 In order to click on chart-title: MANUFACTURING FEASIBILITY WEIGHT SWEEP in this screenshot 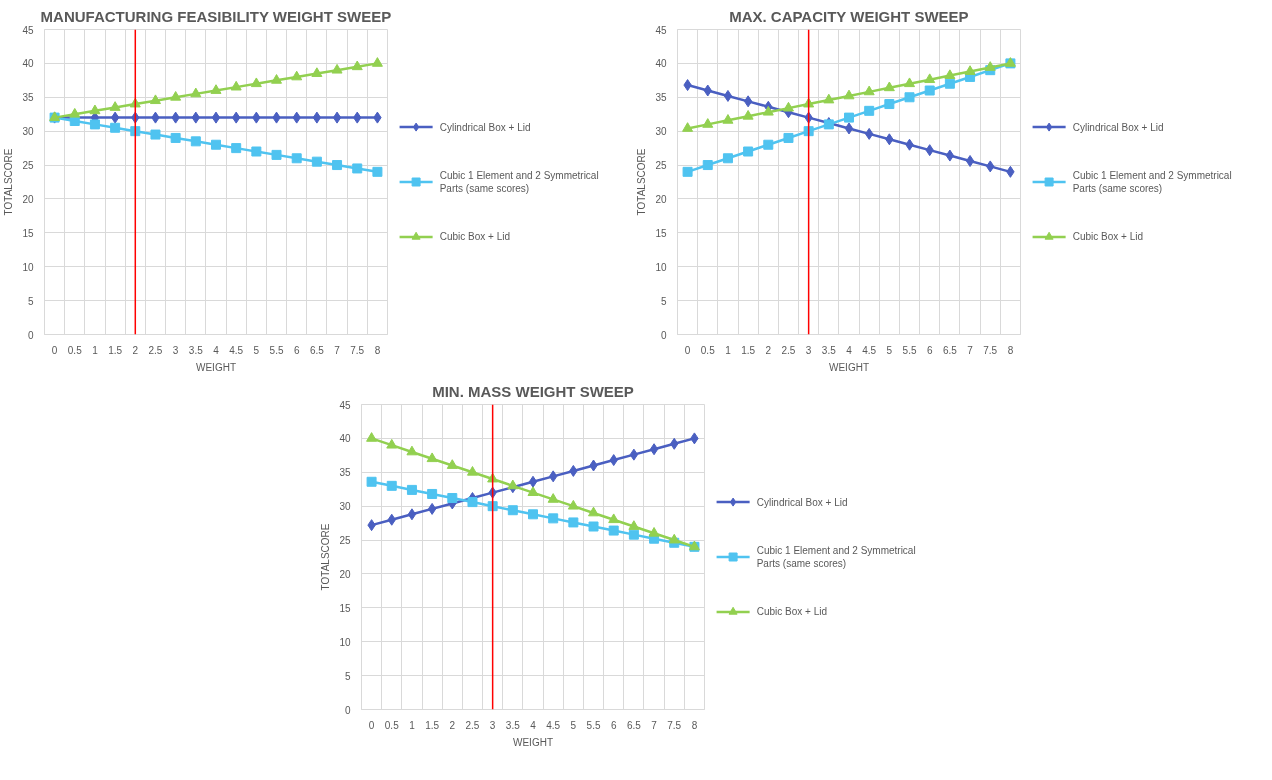, I will do `click(216, 16)`.